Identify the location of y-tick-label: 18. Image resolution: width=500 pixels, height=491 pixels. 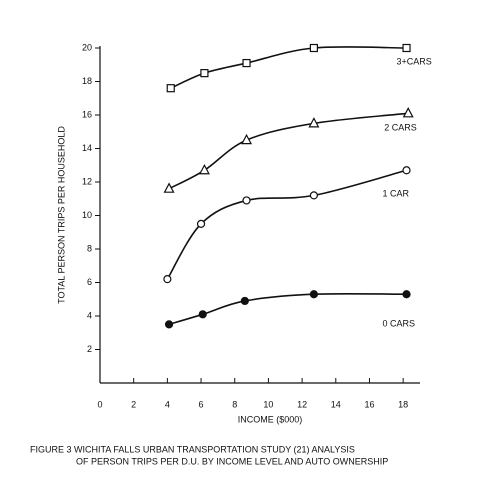
(87, 81).